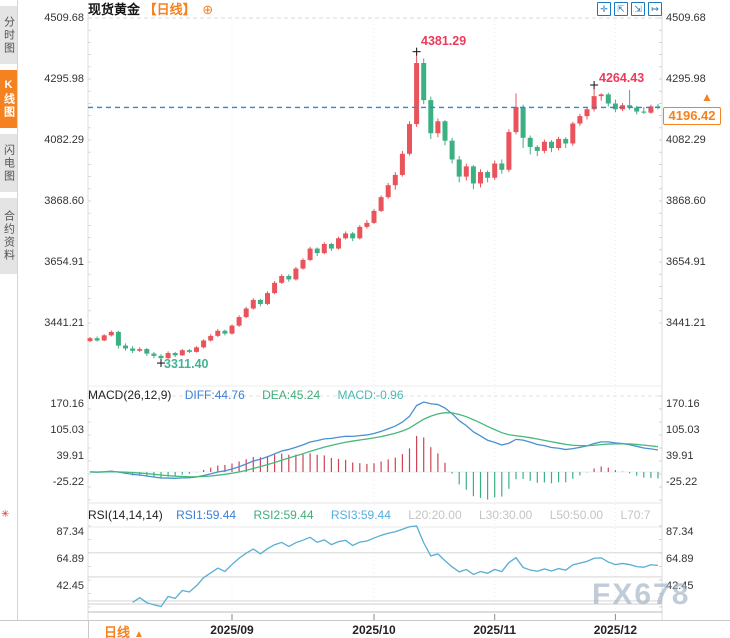 Image resolution: width=730 pixels, height=638 pixels. Describe the element at coordinates (683, 404) in the screenshot. I see `y-axis-label-macd-right: 170.16` at that location.